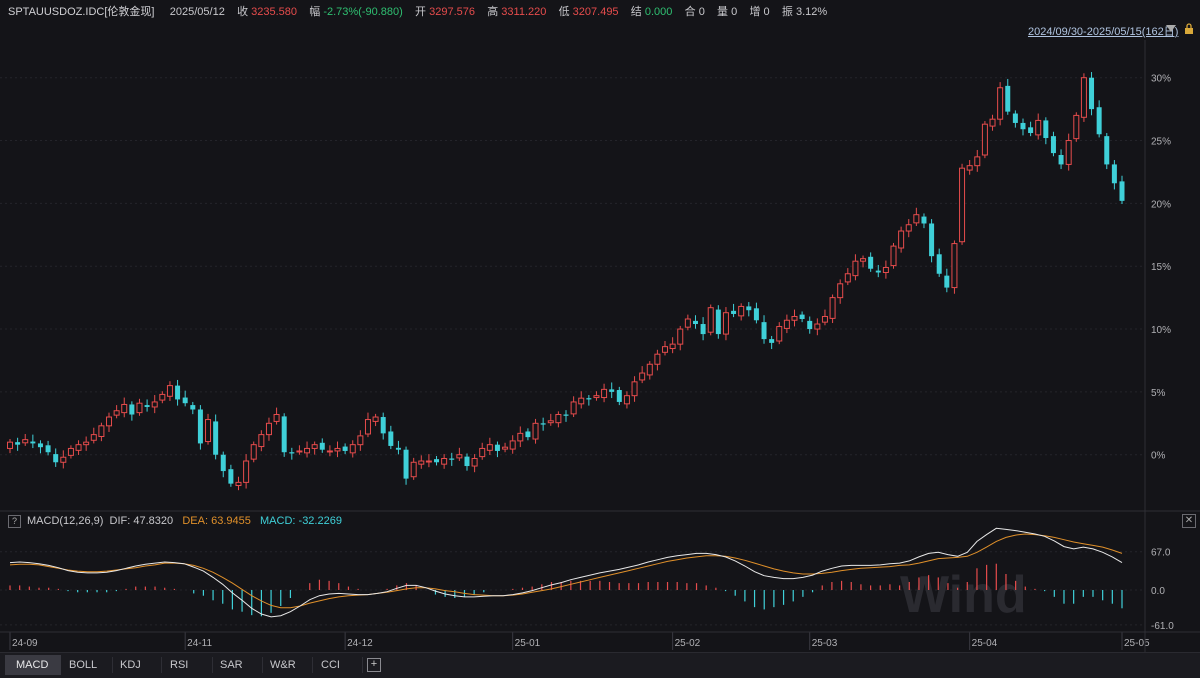  Describe the element at coordinates (278, 521) in the screenshot. I see `macd-label: MACD:` at that location.